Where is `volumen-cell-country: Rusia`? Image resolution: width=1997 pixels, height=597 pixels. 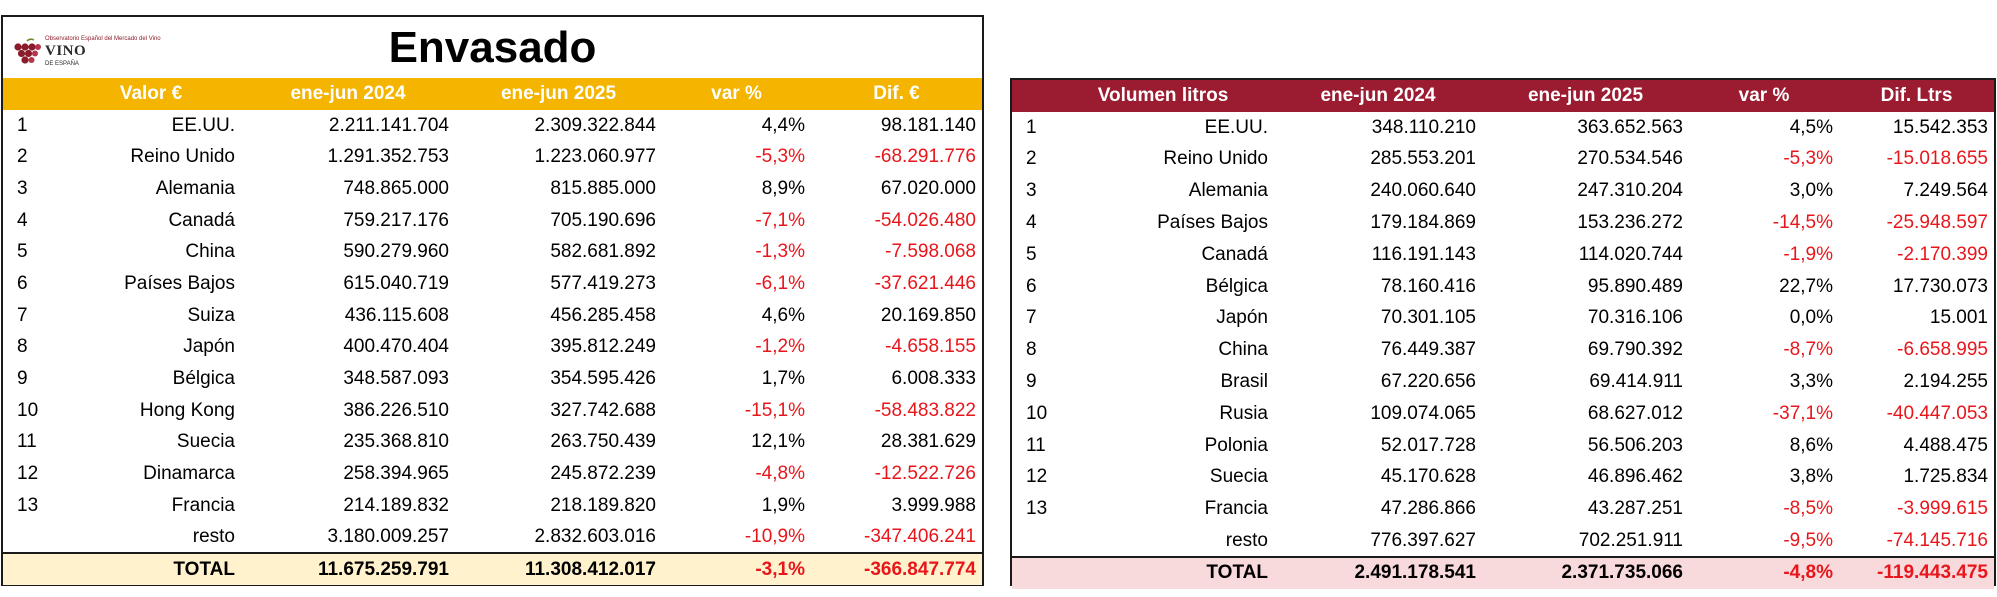 volumen-cell-country: Rusia is located at coordinates (1243, 413).